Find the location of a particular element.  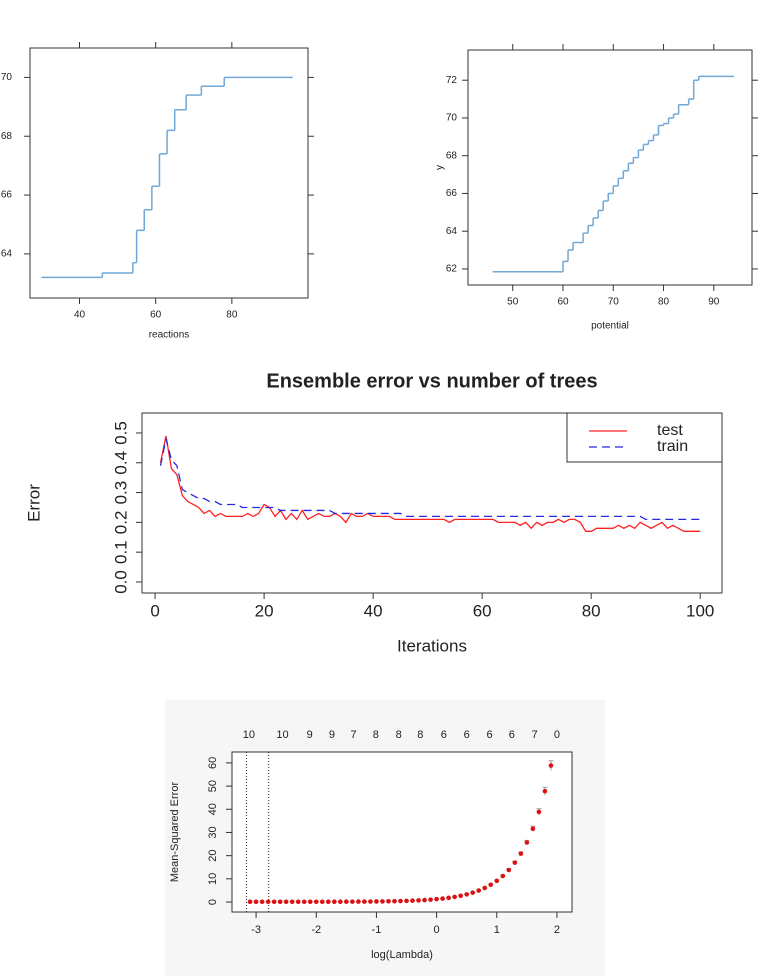

y-tick-label: 0 is located at coordinates (213, 902).